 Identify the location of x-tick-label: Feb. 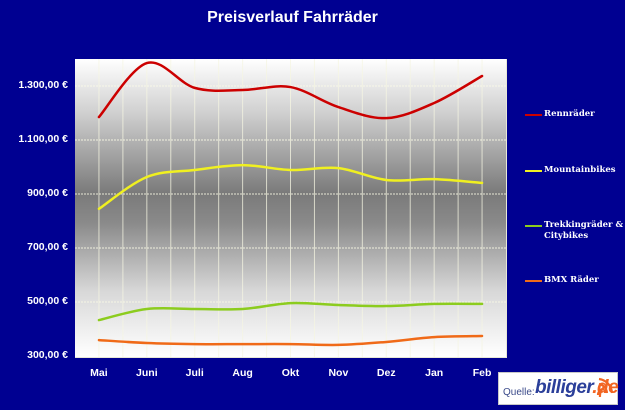
(482, 373).